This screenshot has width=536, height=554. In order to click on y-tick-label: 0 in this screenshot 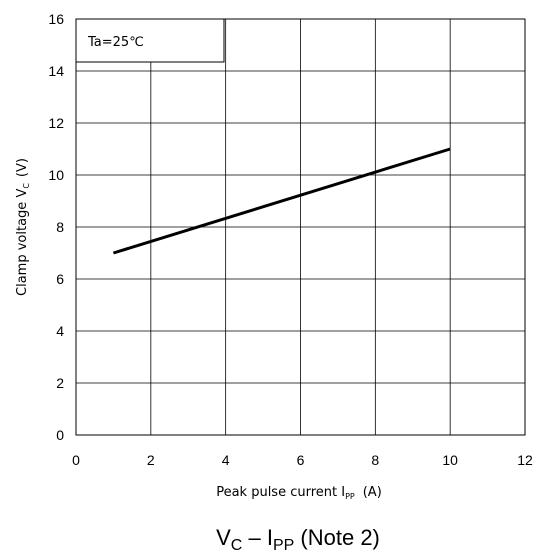, I will do `click(60, 435)`.